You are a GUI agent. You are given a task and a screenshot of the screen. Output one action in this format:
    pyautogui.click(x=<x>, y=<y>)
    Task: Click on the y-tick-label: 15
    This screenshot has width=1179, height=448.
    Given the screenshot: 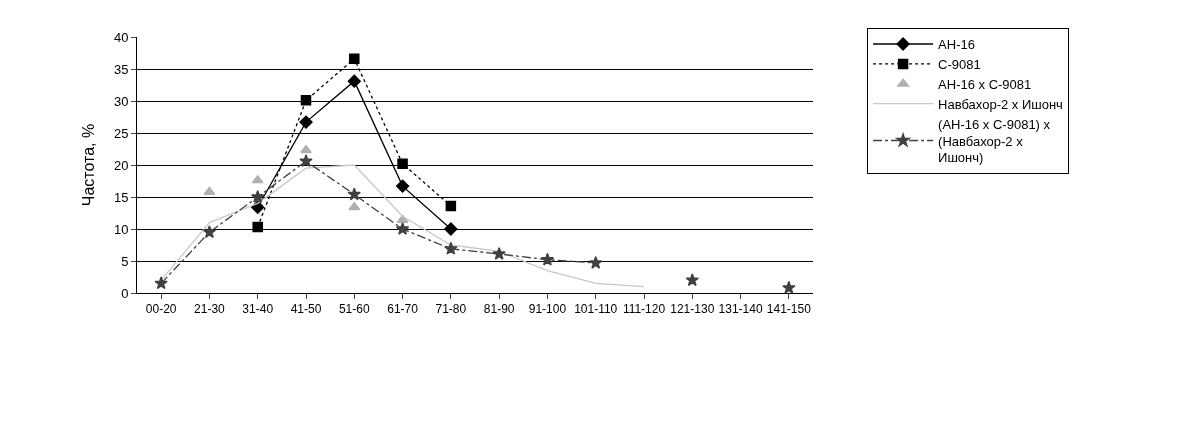 What is the action you would take?
    pyautogui.click(x=121, y=197)
    